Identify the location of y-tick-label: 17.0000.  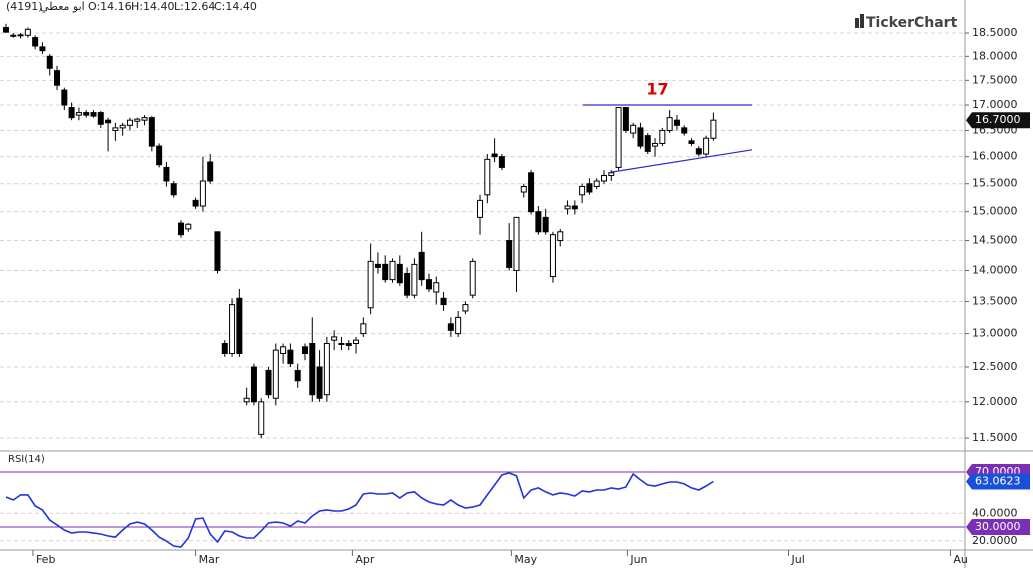
(995, 104).